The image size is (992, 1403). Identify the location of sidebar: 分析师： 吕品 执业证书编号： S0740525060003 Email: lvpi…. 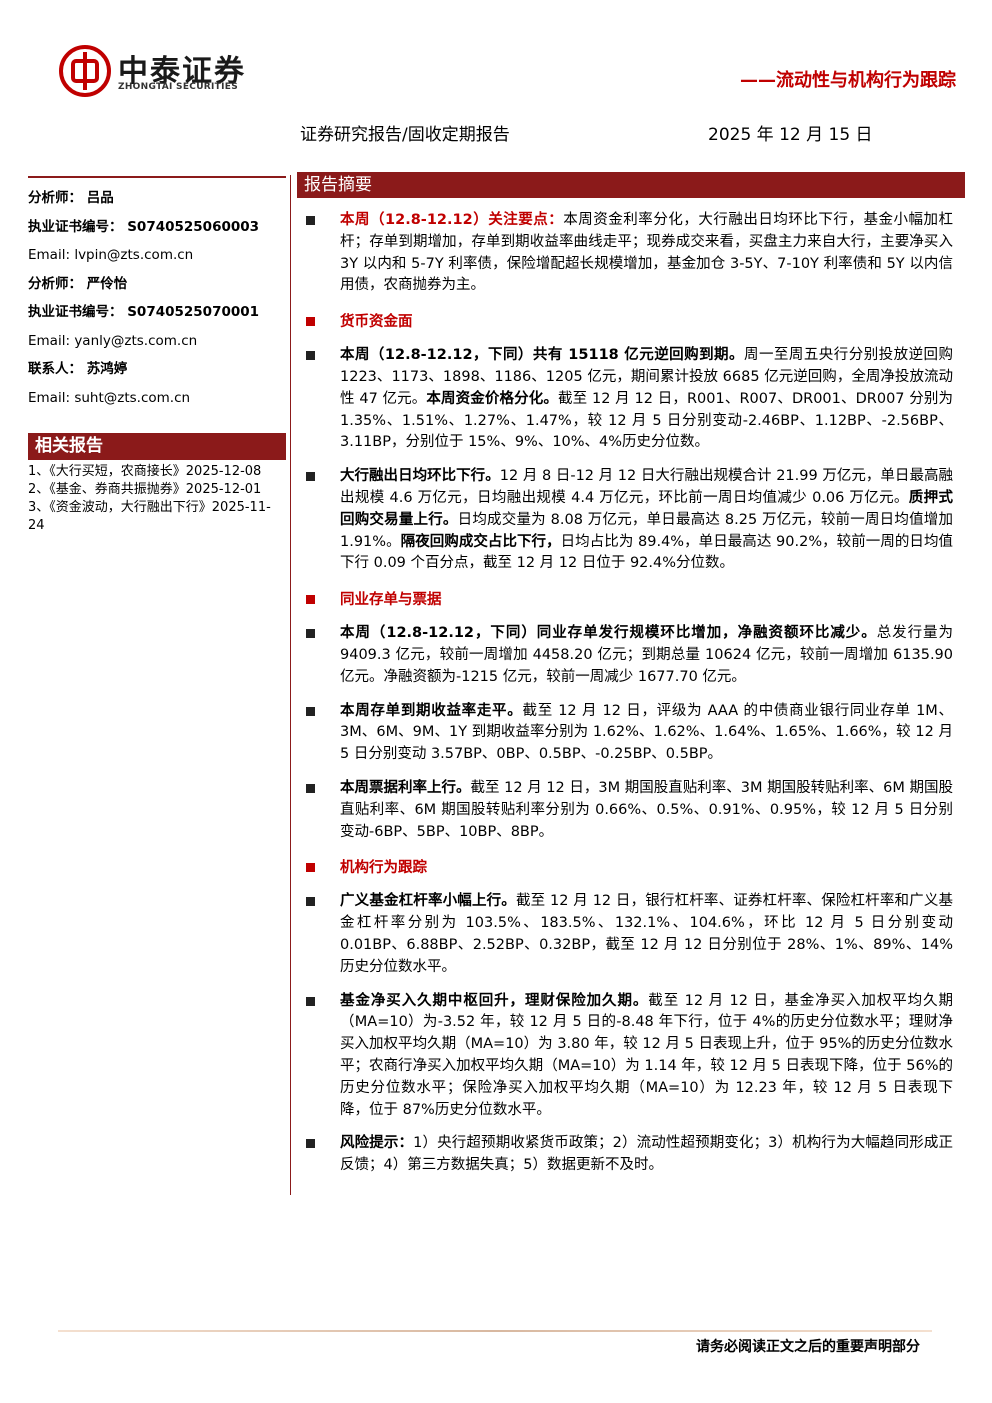
(157, 355).